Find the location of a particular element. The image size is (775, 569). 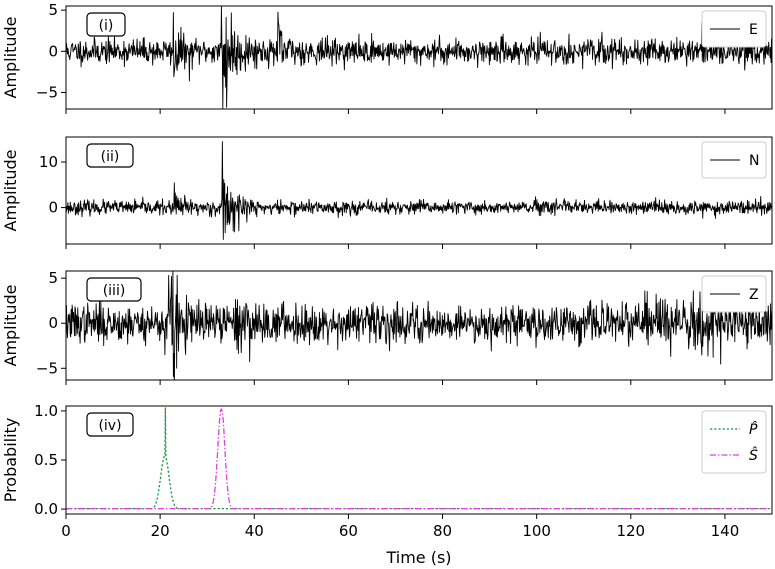

y-tick-label: 10 is located at coordinates (48, 162).